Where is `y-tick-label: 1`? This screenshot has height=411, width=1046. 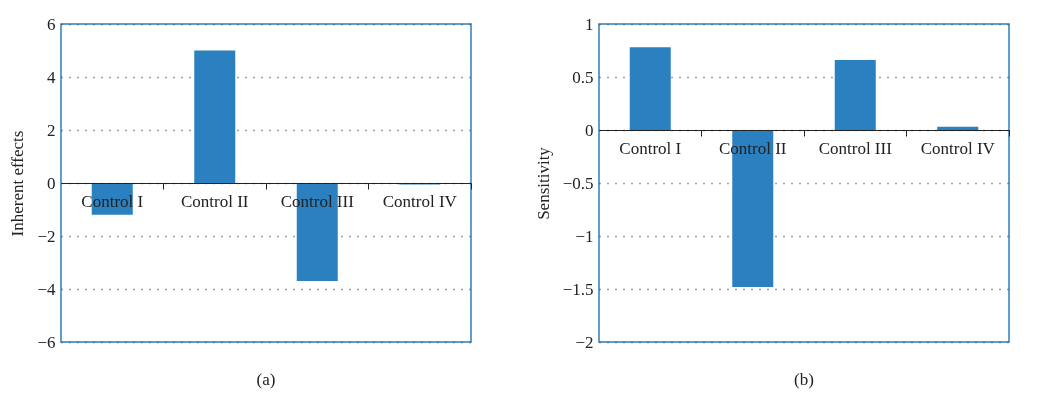 y-tick-label: 1 is located at coordinates (589, 24).